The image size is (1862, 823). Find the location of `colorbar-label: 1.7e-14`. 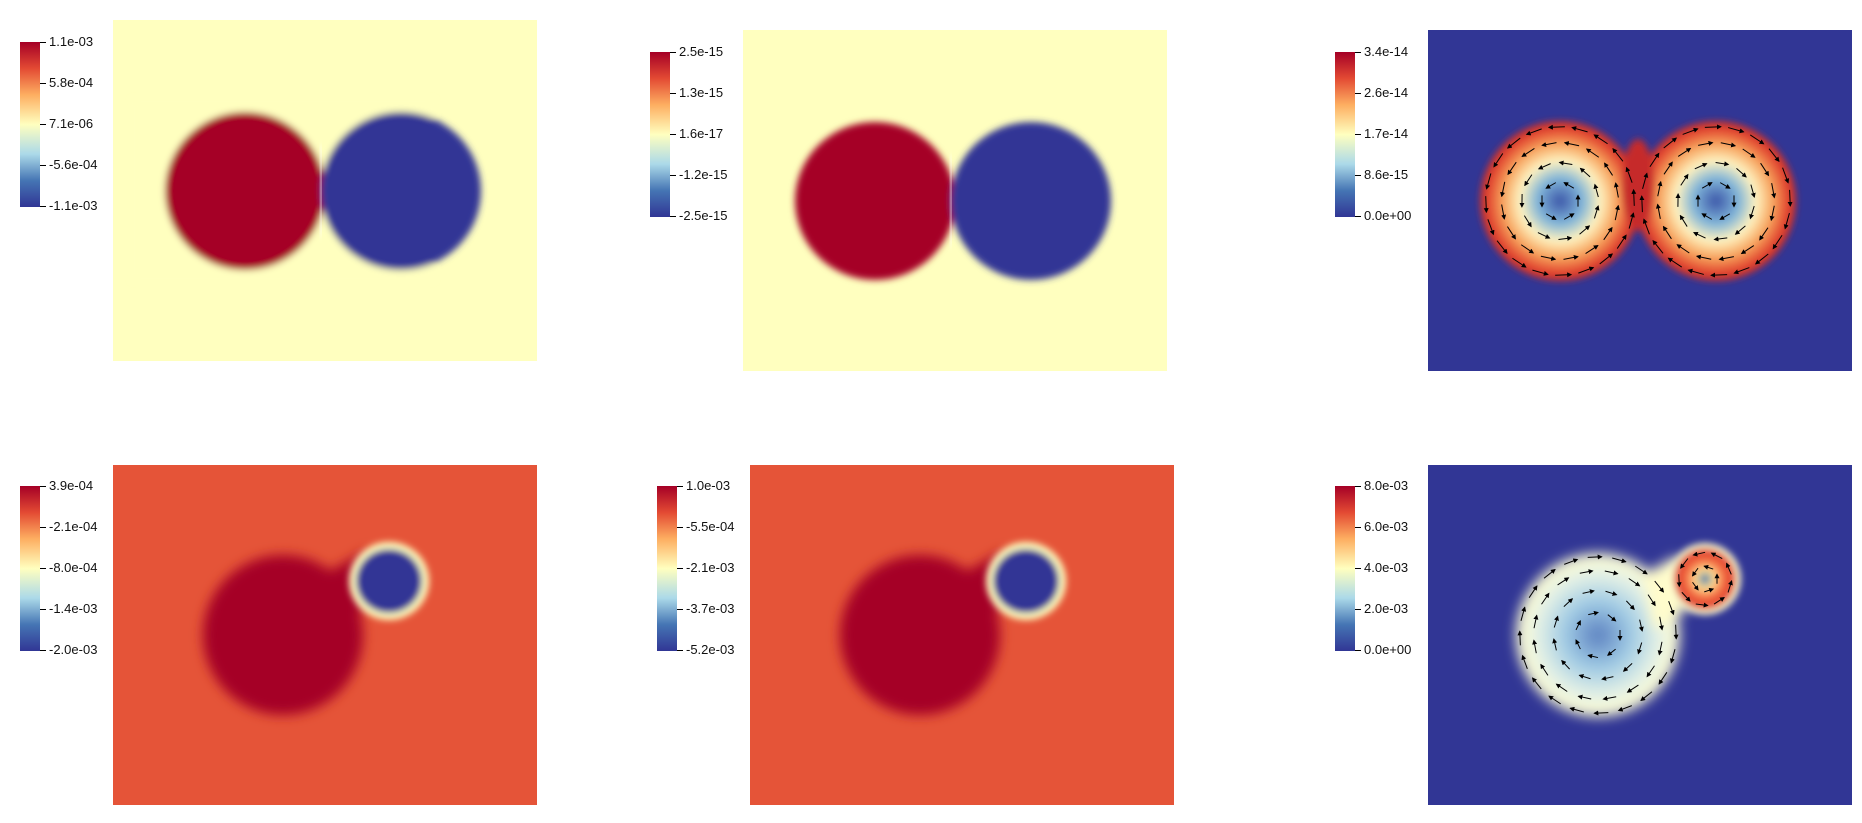

colorbar-label: 1.7e-14 is located at coordinates (1386, 133).